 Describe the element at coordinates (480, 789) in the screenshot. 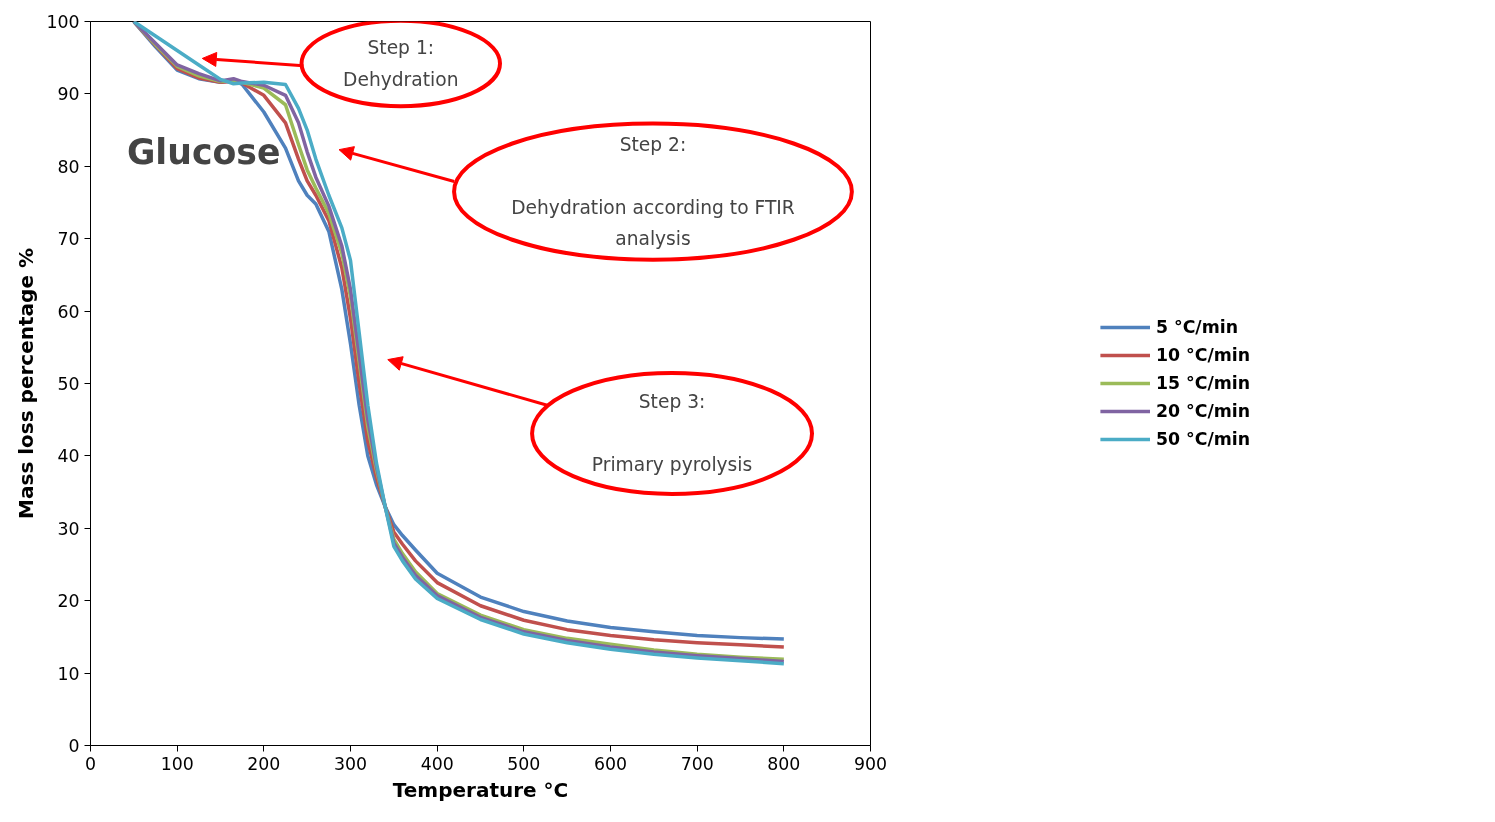

I see `x-axis-title: Temperature °C` at that location.